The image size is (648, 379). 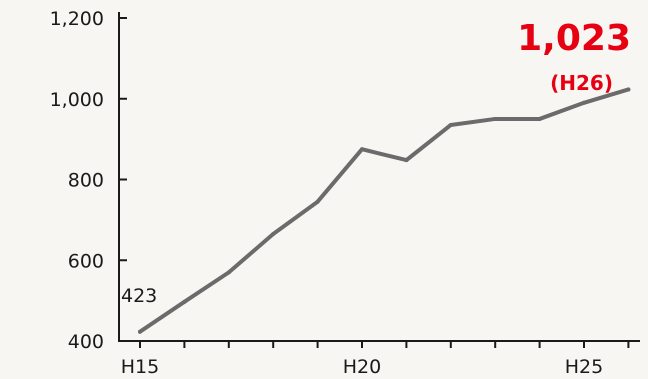 I want to click on y-tick-label: 600, so click(x=86, y=261).